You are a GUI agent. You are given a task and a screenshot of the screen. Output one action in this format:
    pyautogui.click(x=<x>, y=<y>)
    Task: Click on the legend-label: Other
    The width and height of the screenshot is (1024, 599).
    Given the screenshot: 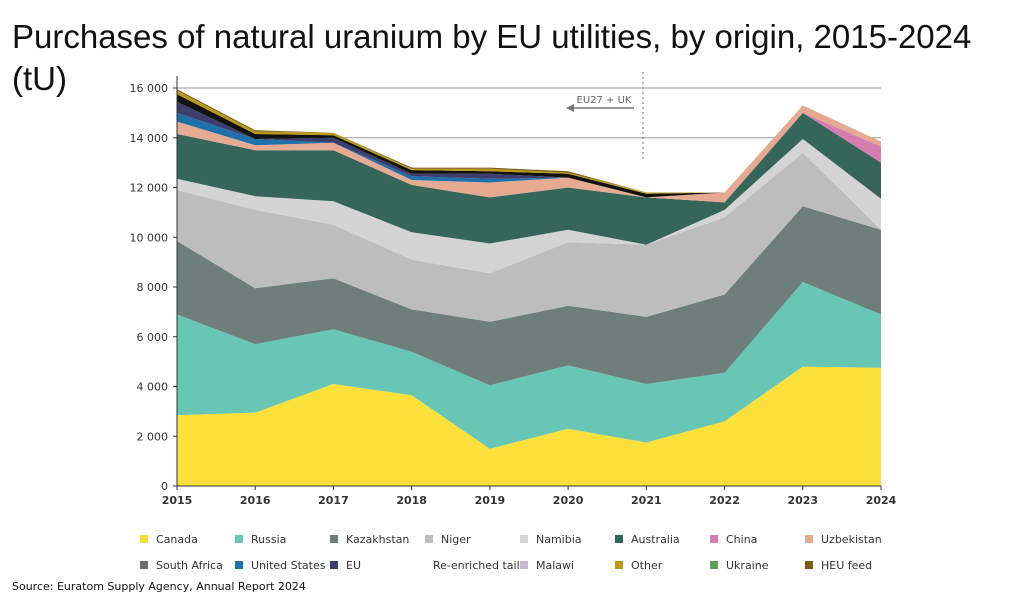 What is the action you would take?
    pyautogui.click(x=647, y=565)
    